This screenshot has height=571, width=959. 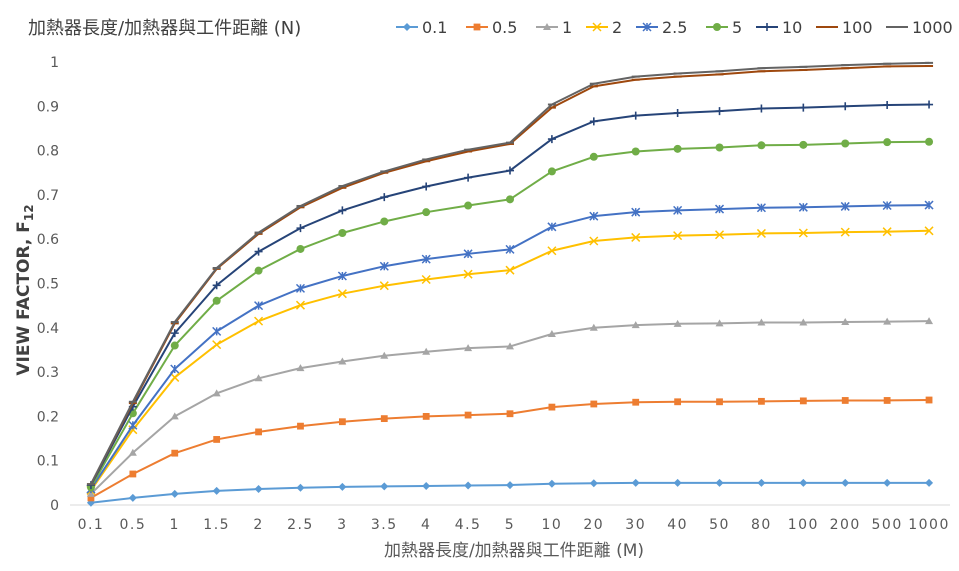 I want to click on legend-label: 2.5, so click(x=674, y=27).